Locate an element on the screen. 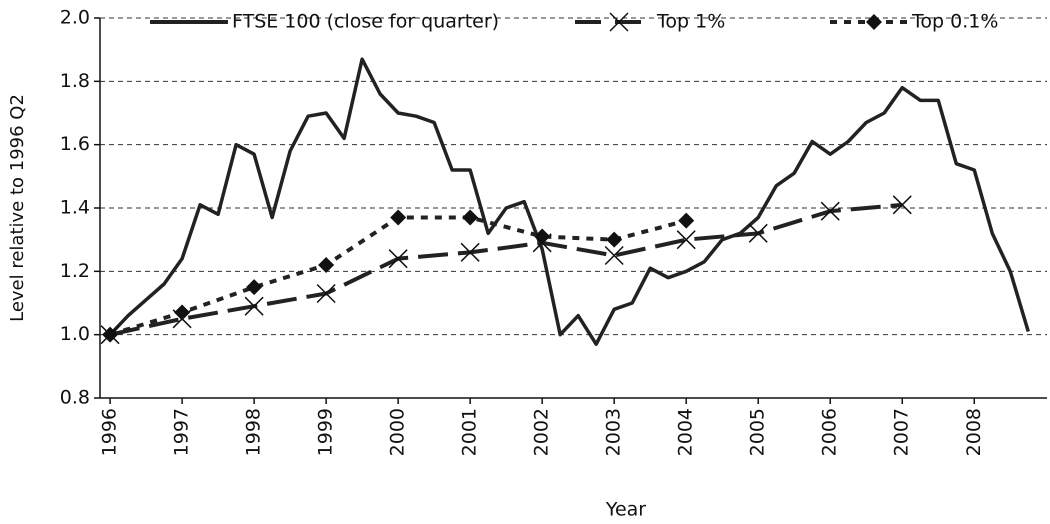 The image size is (1050, 524). y-tick-label: 0.8 is located at coordinates (75, 398).